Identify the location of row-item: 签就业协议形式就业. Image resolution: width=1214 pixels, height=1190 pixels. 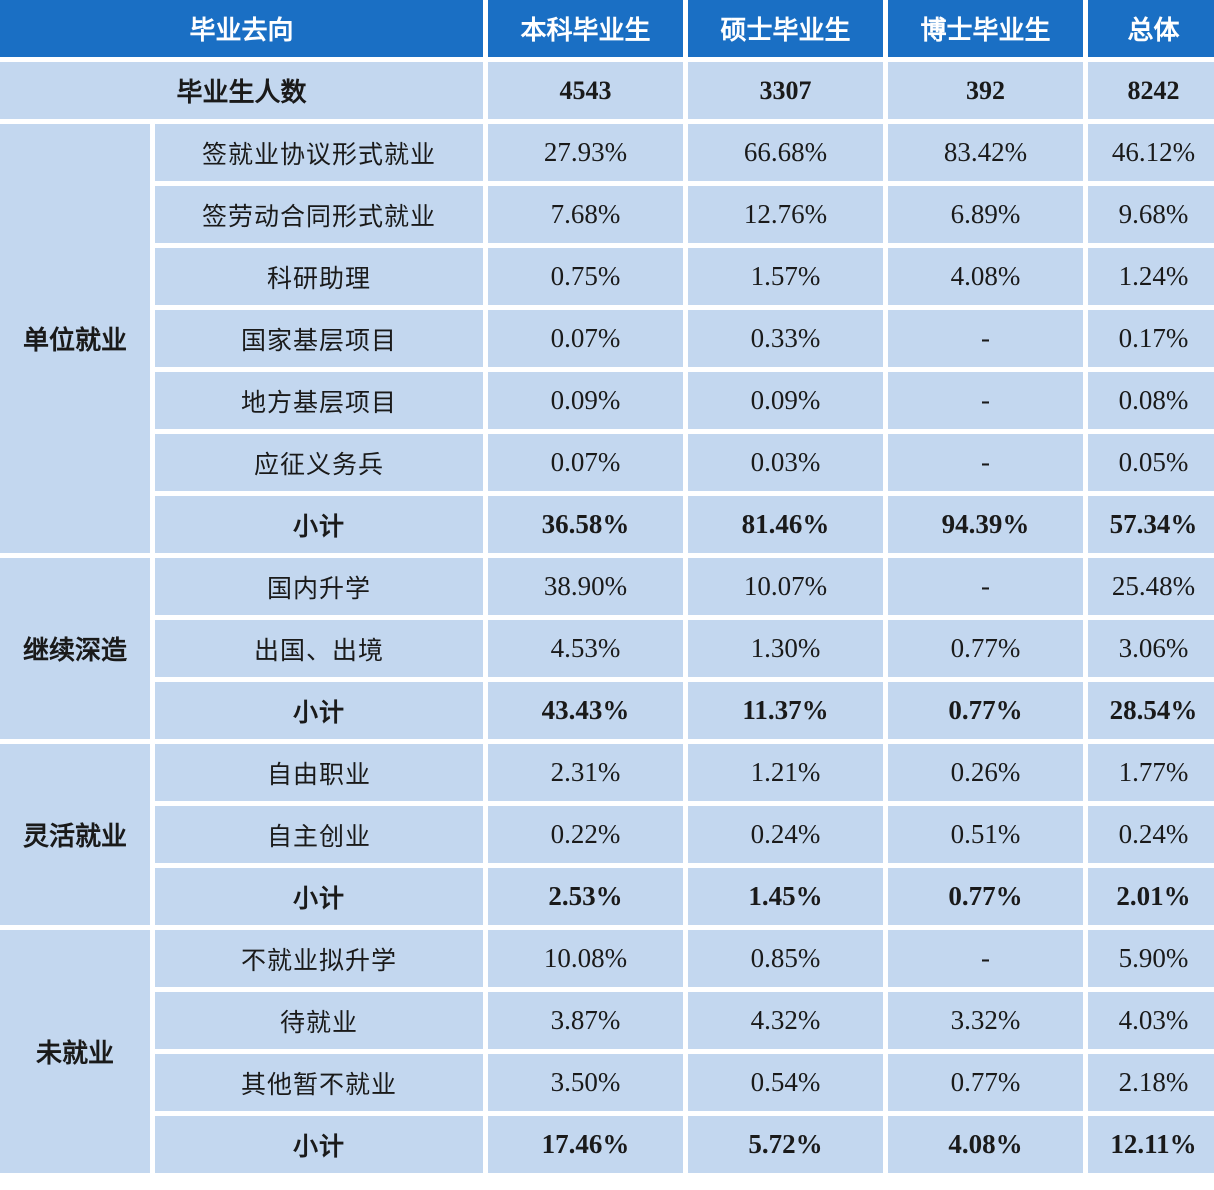
(319, 152).